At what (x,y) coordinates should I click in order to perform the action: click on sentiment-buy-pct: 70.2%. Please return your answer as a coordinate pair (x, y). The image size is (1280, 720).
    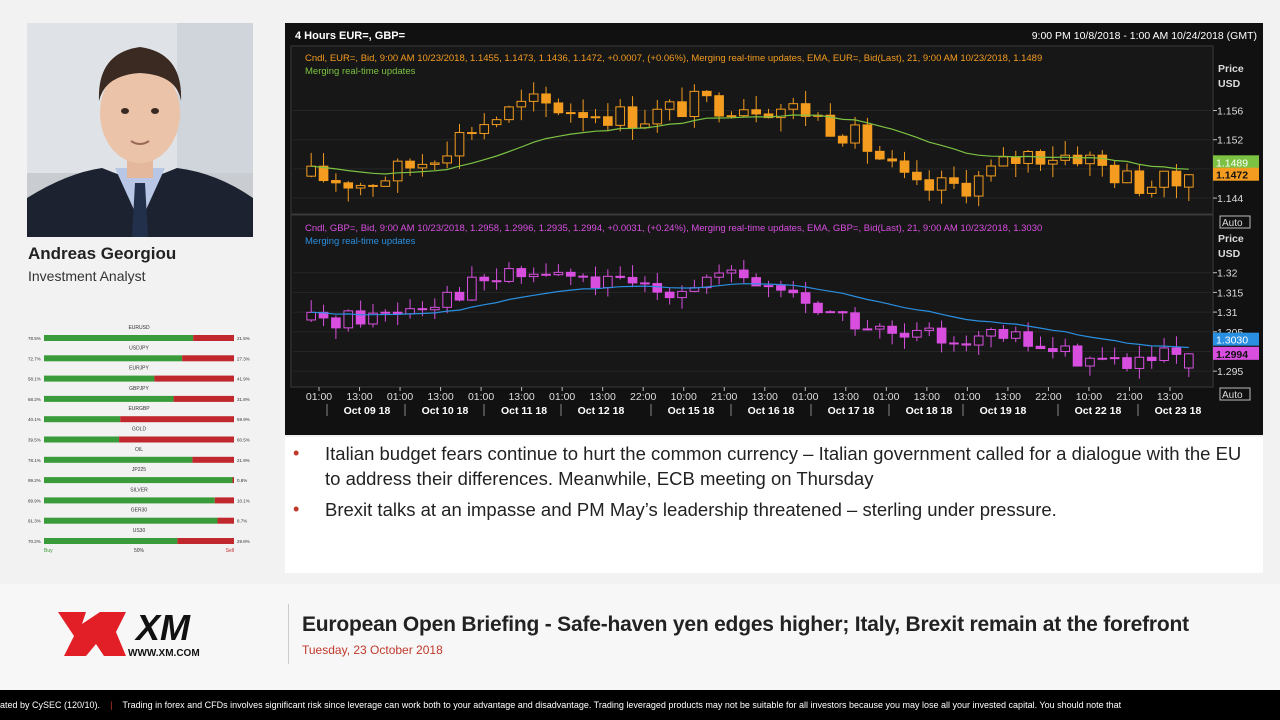
    Looking at the image, I should click on (34, 541).